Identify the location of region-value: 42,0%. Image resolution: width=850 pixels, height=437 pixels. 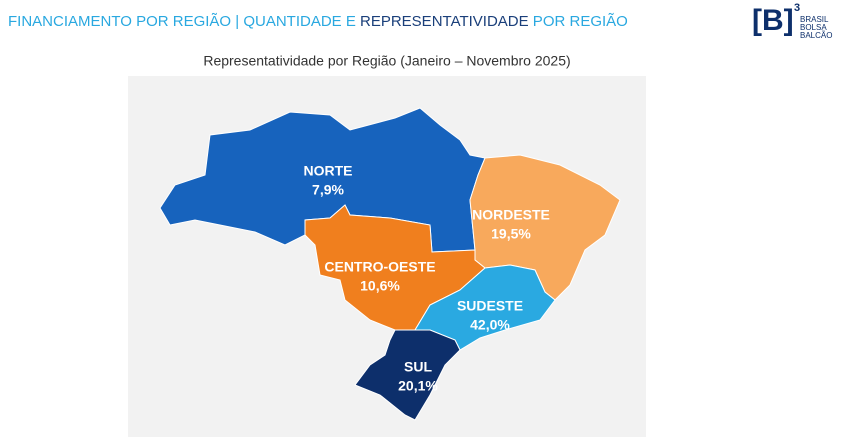
(490, 325).